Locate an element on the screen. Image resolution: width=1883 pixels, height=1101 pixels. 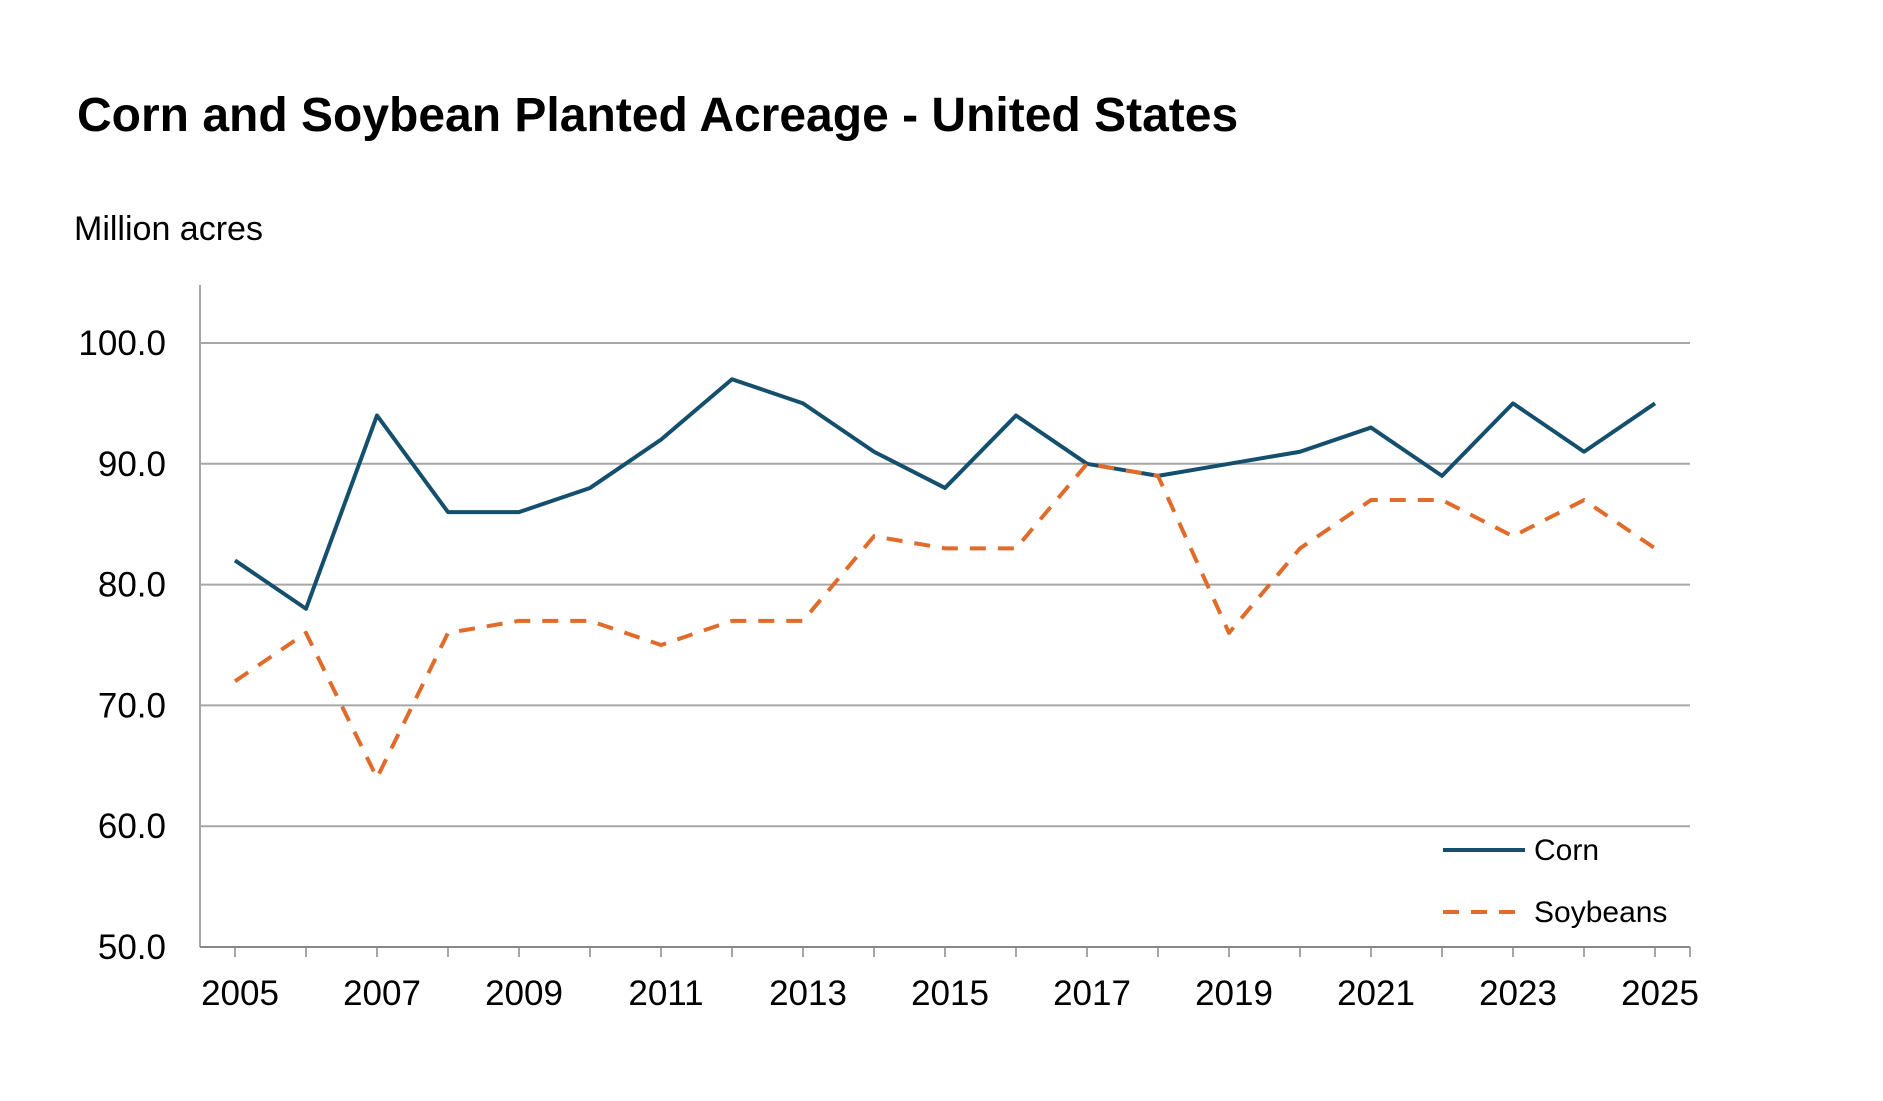
y-tick-label: 100.0 is located at coordinates (122, 343).